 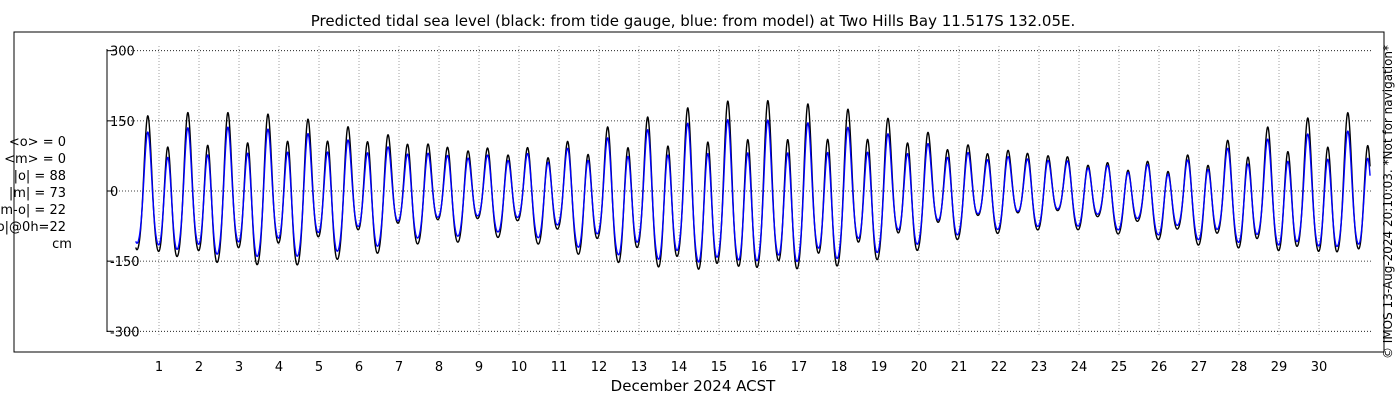 What do you see at coordinates (1199, 367) in the screenshot?
I see `x-tick-label: 27` at bounding box center [1199, 367].